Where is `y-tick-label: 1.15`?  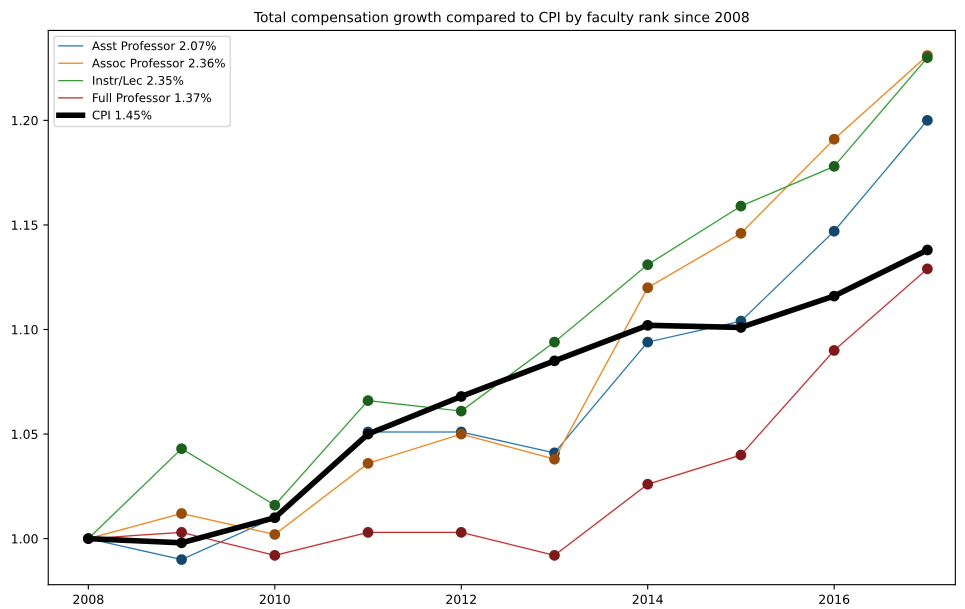 y-tick-label: 1.15 is located at coordinates (25, 225).